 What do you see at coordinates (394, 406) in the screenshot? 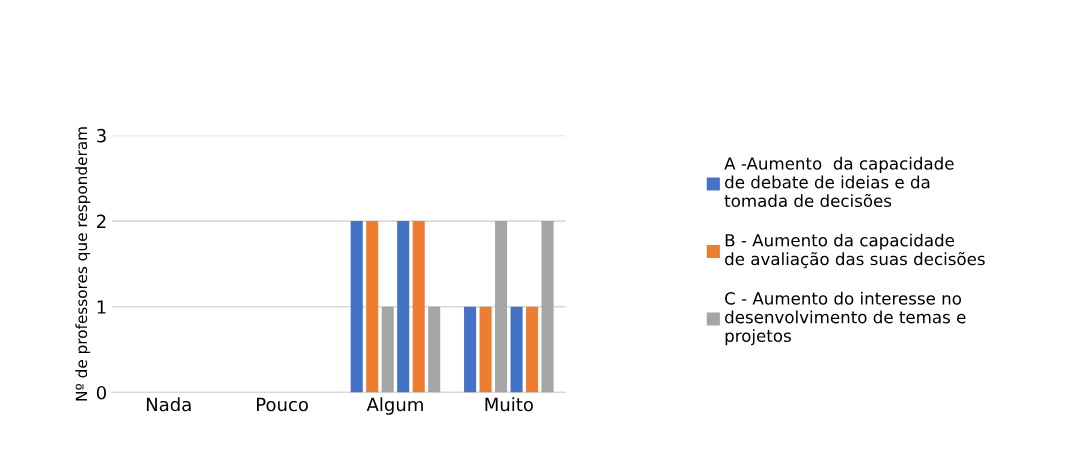
I see `x-tick-label: Algum` at bounding box center [394, 406].